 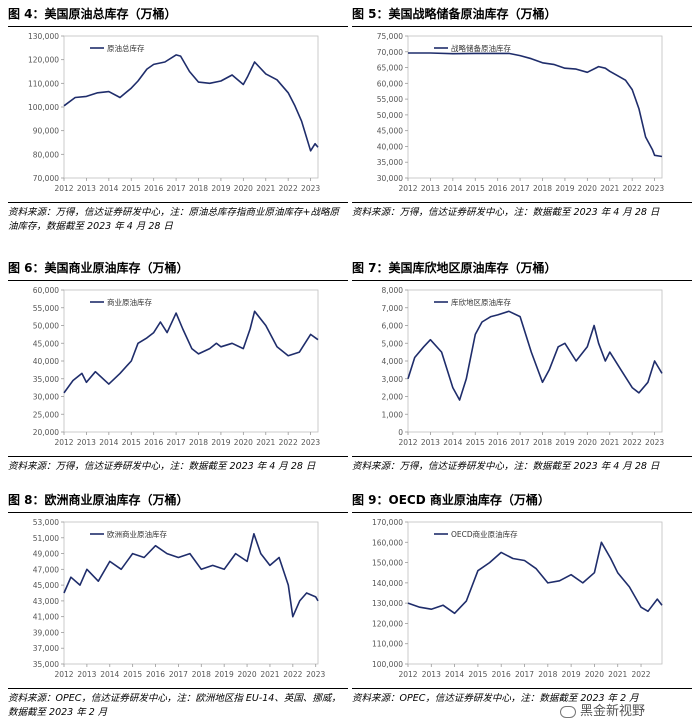 What do you see at coordinates (393, 414) in the screenshot?
I see `y-tick-label: 1,000` at bounding box center [393, 414].